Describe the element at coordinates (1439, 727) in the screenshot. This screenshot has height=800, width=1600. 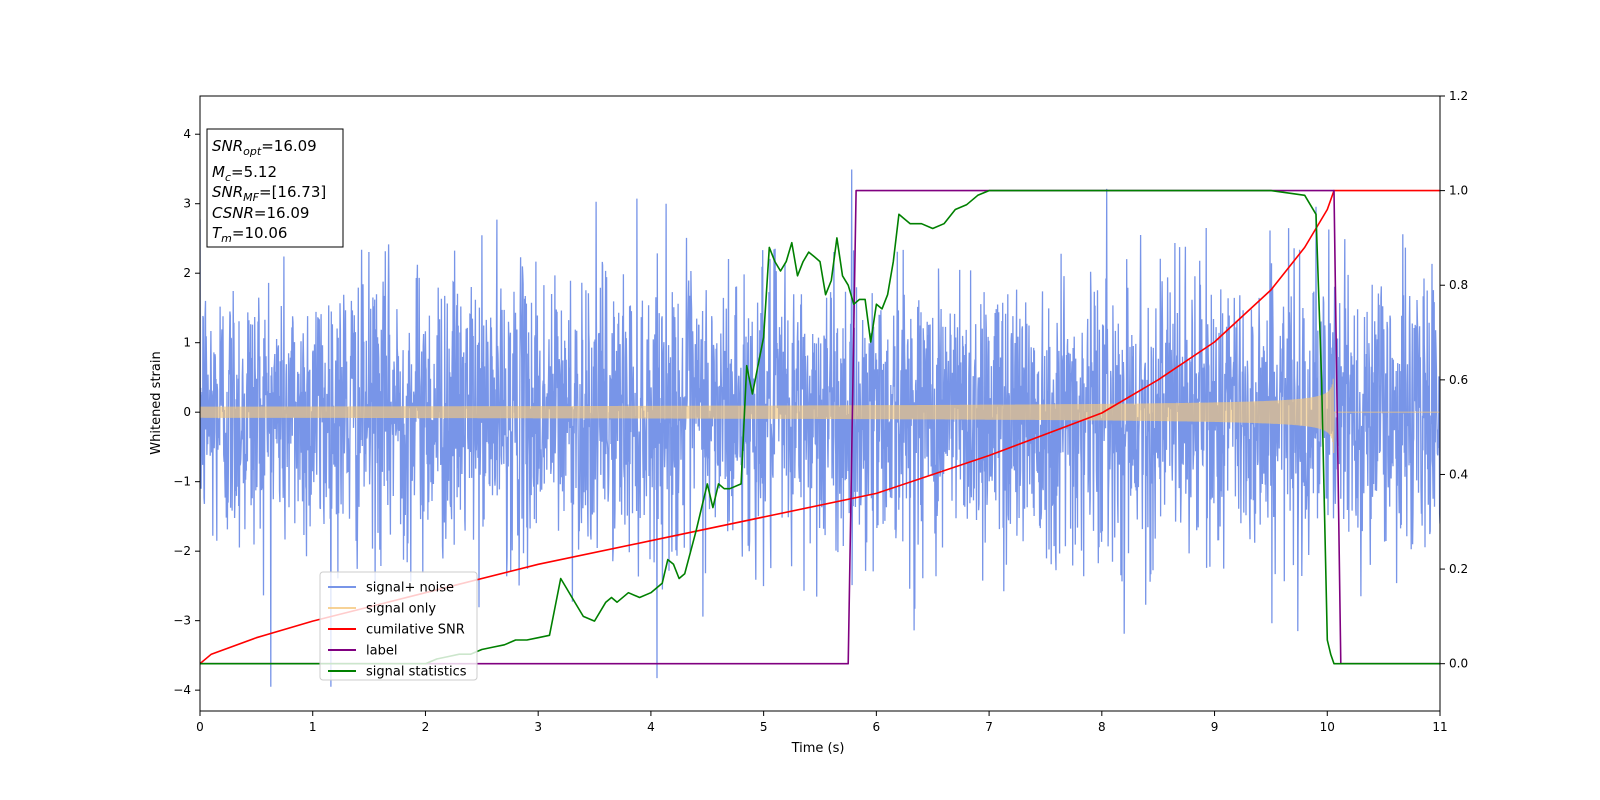
I see `x-tick-label: 11` at that location.